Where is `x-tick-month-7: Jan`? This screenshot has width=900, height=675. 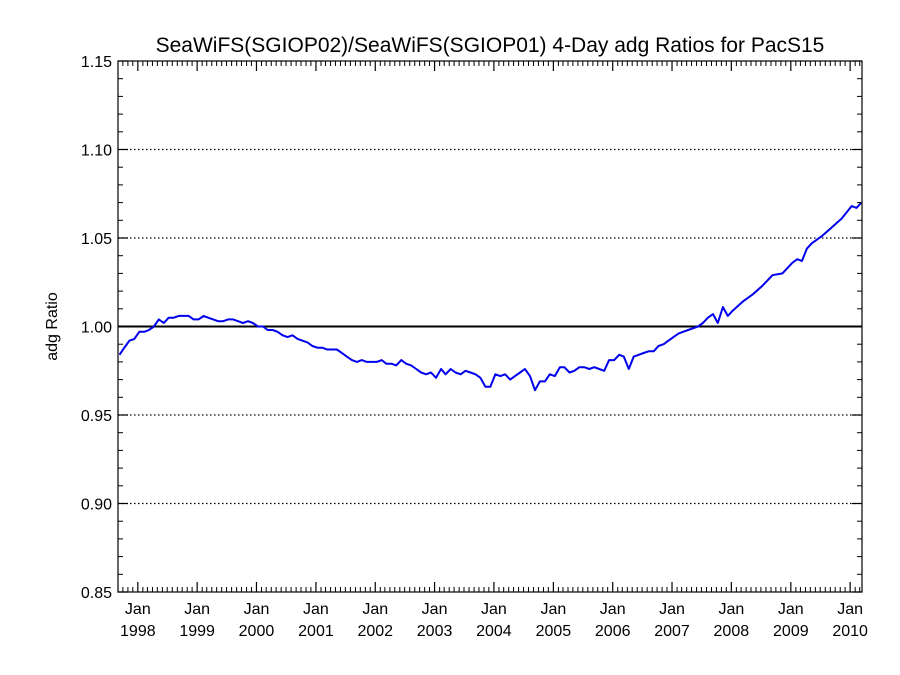
x-tick-month-7: Jan is located at coordinates (553, 609).